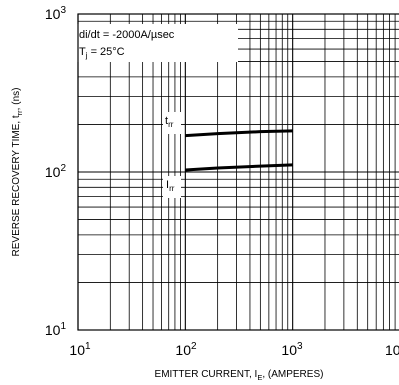 The width and height of the screenshot is (399, 385). I want to click on annotation-background, so click(156, 43).